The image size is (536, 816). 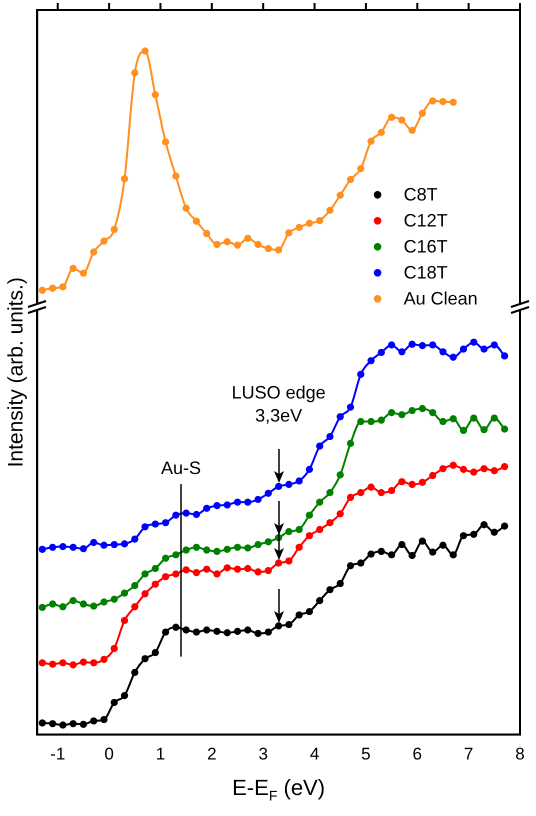 What do you see at coordinates (417, 754) in the screenshot?
I see `x-tick-label: 6` at bounding box center [417, 754].